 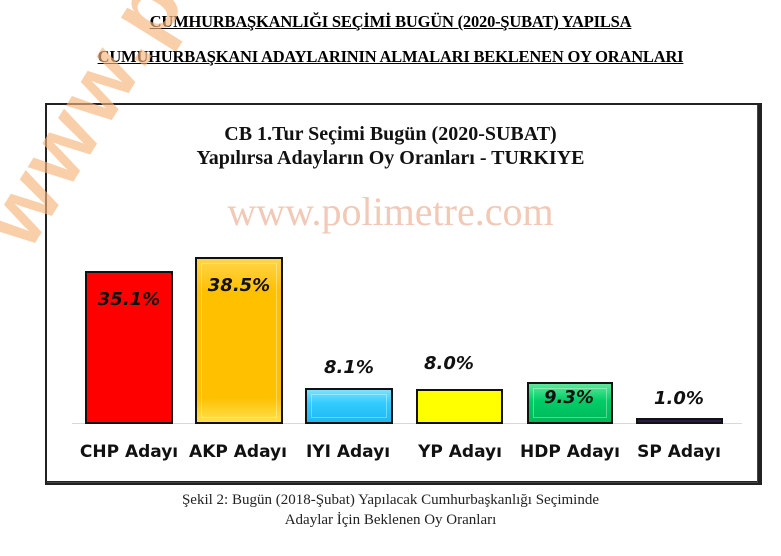 What do you see at coordinates (407, 423) in the screenshot?
I see `chart-baseline` at bounding box center [407, 423].